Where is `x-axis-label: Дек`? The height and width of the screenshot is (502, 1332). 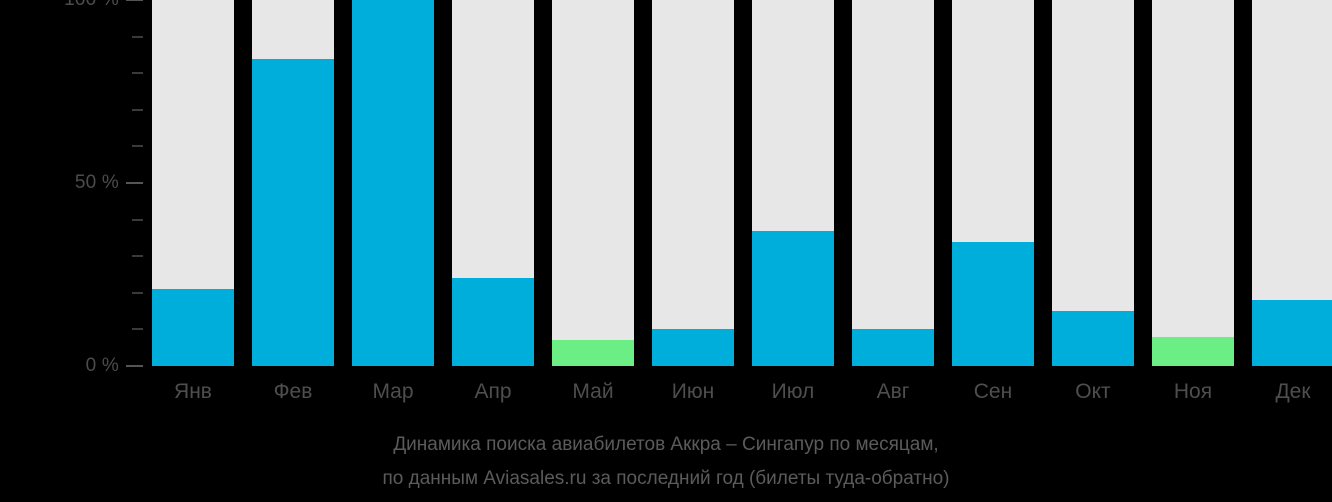
x-axis-label: Дек is located at coordinates (1293, 391).